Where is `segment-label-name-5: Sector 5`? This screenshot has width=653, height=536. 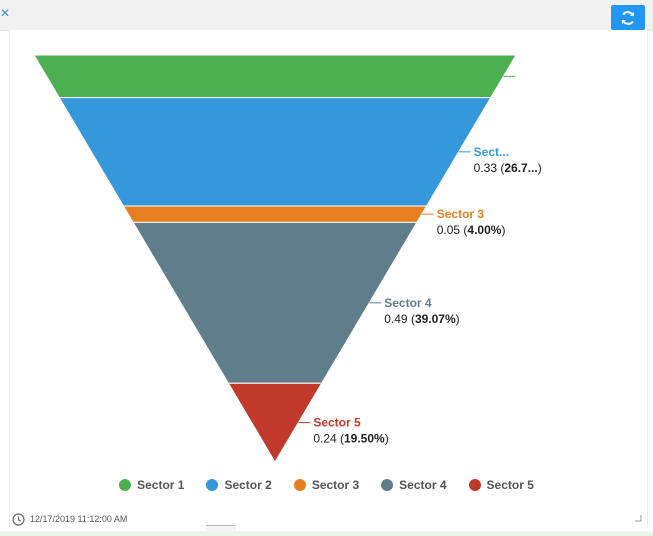 segment-label-name-5: Sector 5 is located at coordinates (337, 423).